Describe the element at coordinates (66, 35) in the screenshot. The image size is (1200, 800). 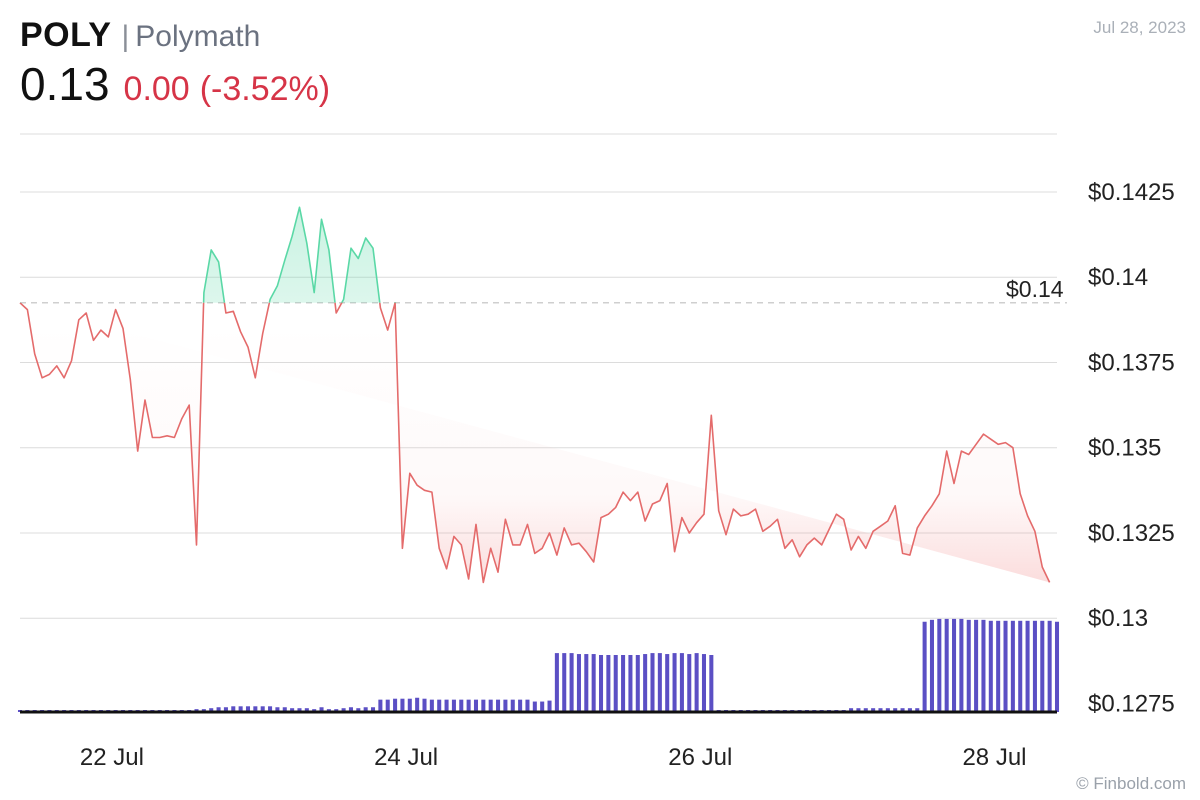
I see `ticker-symbol: POLY` at that location.